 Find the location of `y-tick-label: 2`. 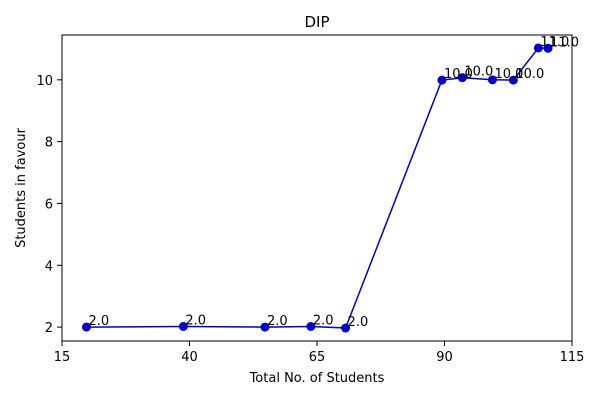

y-tick-label: 2 is located at coordinates (49, 328).